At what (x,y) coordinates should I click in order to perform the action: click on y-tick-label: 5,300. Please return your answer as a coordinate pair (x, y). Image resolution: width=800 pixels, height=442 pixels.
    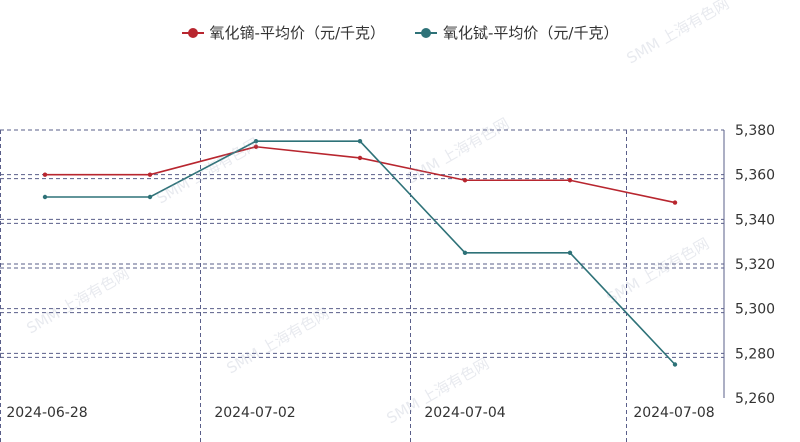
    Looking at the image, I should click on (755, 310).